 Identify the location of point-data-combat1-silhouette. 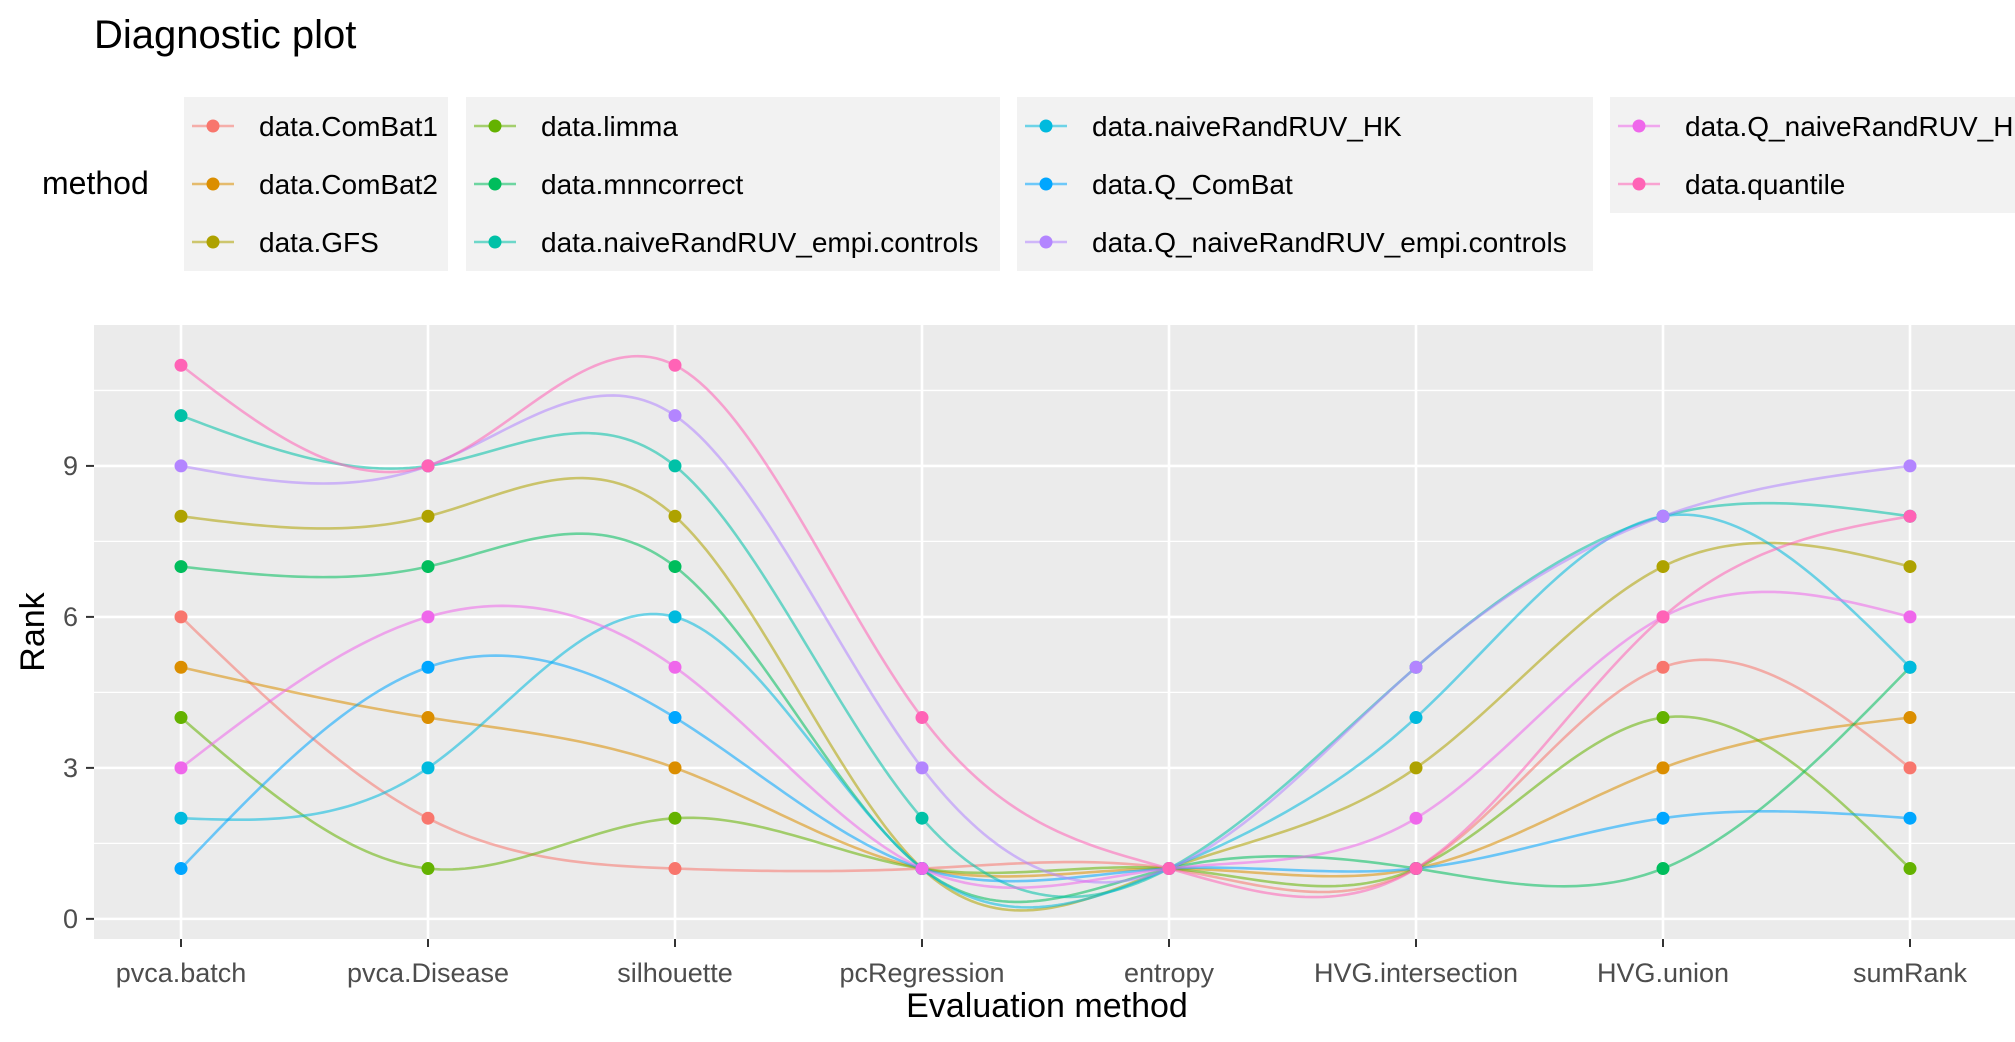
(675, 869).